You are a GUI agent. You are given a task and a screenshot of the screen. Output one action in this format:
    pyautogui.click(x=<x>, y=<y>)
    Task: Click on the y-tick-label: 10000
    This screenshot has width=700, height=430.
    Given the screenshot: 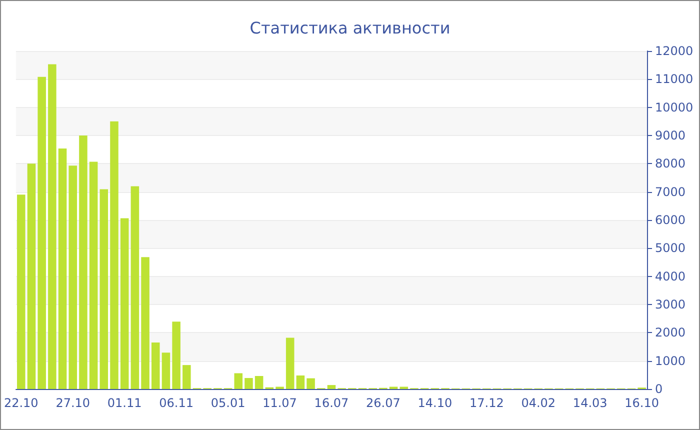 What is the action you would take?
    pyautogui.click(x=674, y=107)
    